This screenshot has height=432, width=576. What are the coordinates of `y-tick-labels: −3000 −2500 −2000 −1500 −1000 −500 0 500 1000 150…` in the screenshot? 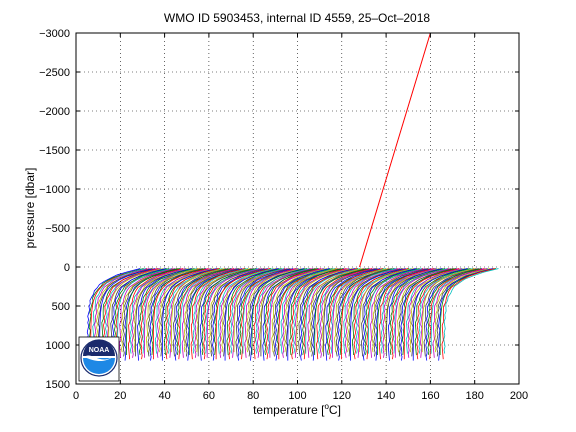 It's located at (54, 209).